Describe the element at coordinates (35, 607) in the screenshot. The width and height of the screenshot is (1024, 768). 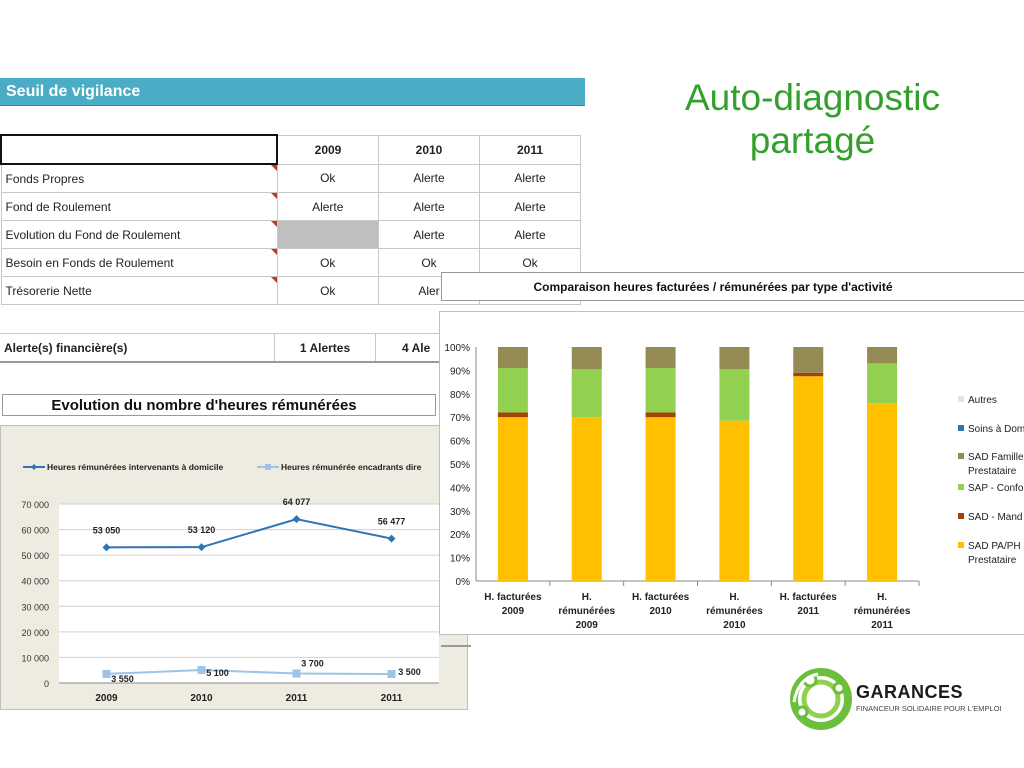
I see `y-tick-label: 30 000` at that location.